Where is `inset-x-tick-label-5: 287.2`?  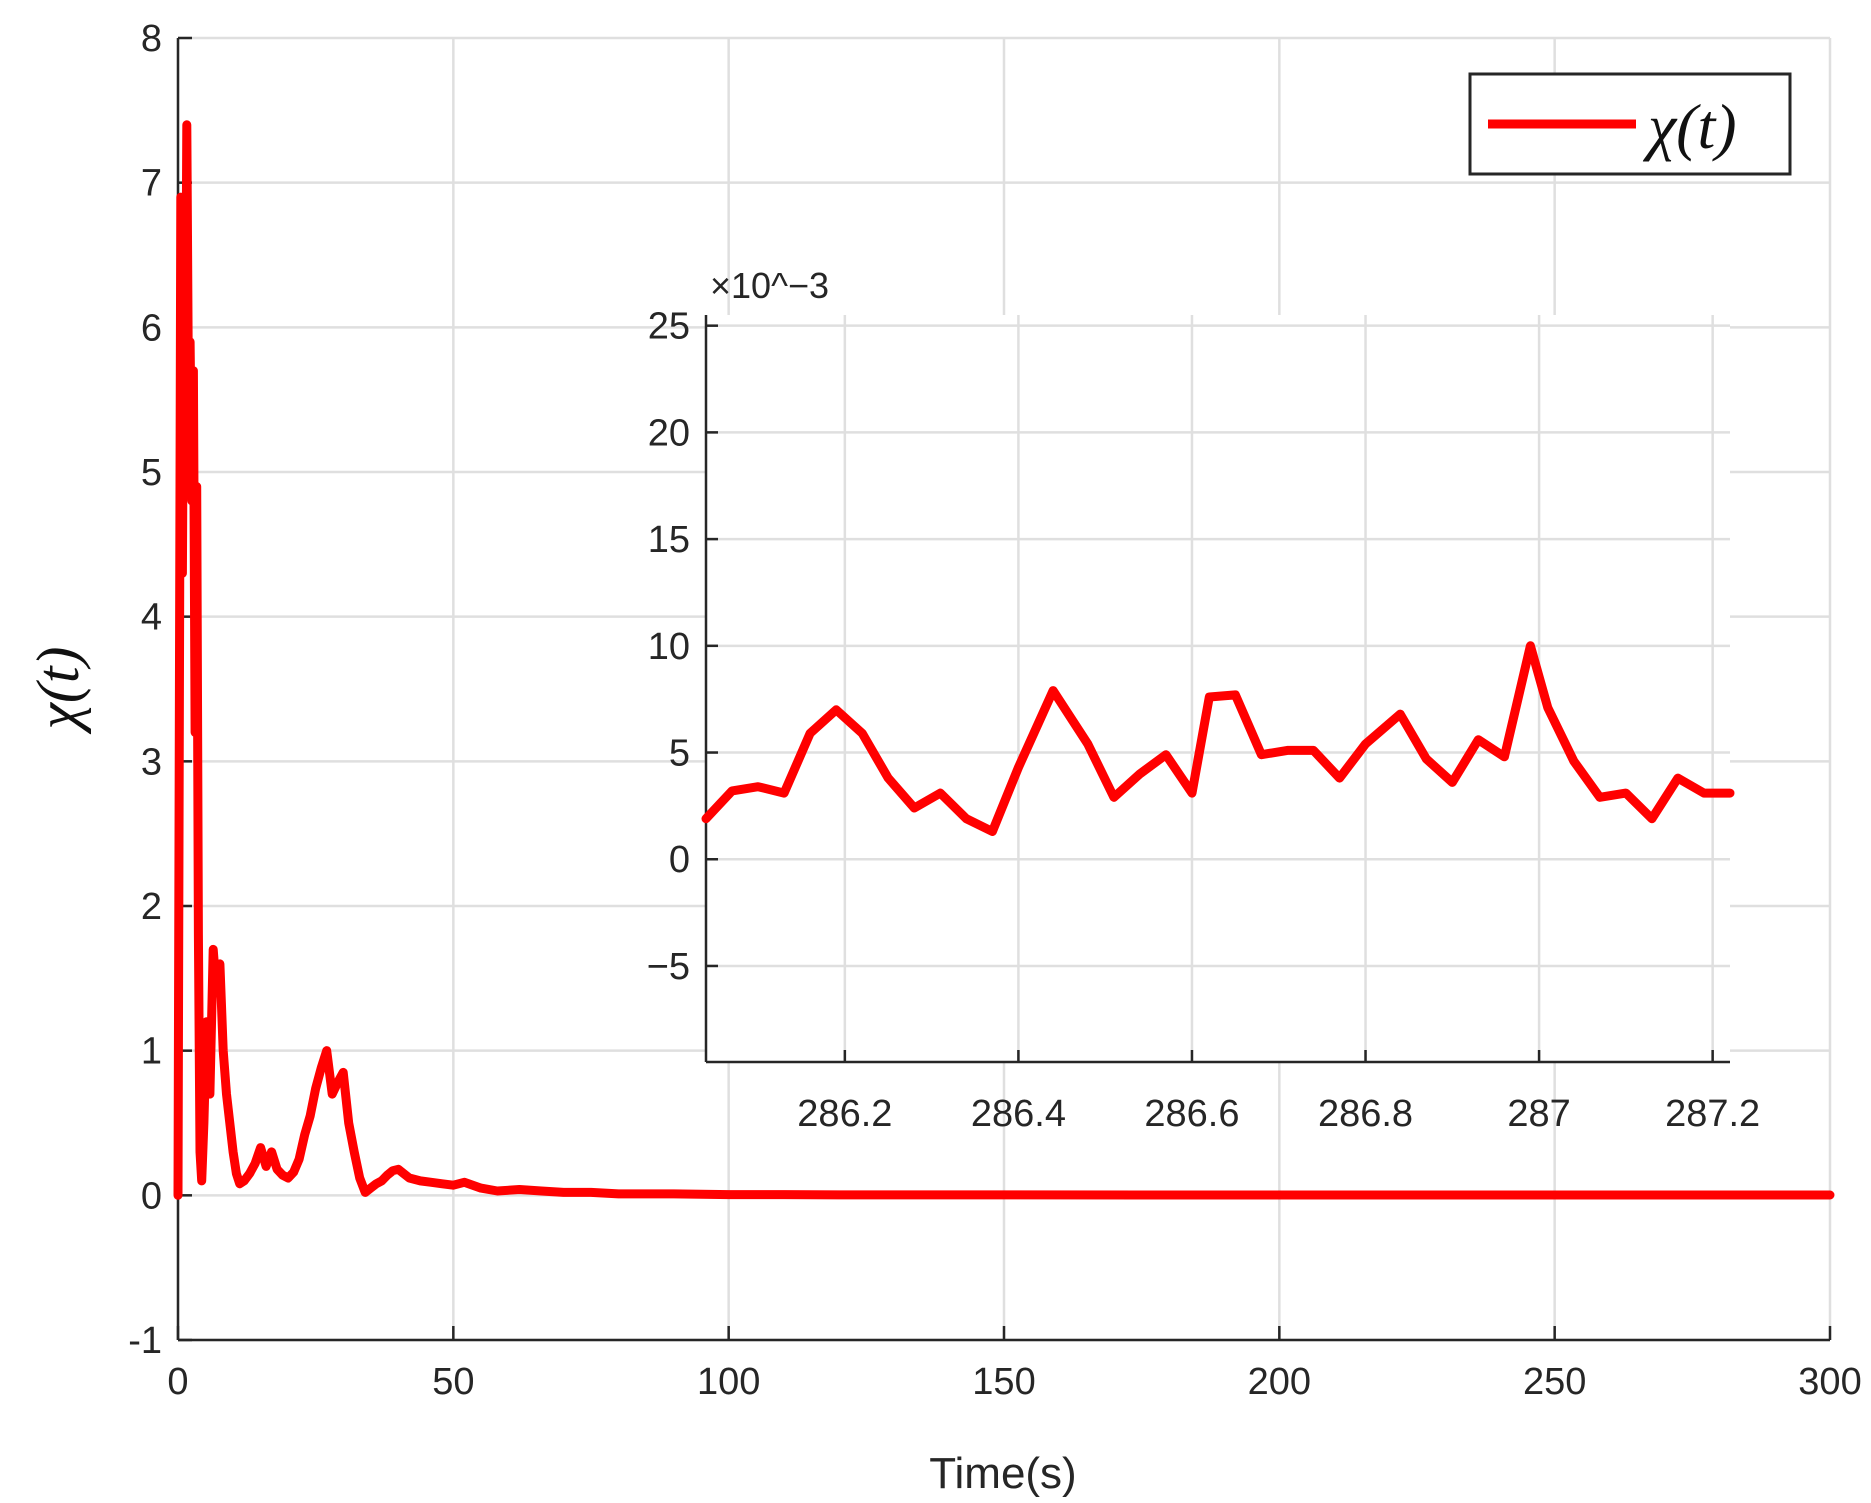 inset-x-tick-label-5: 287.2 is located at coordinates (1712, 1114).